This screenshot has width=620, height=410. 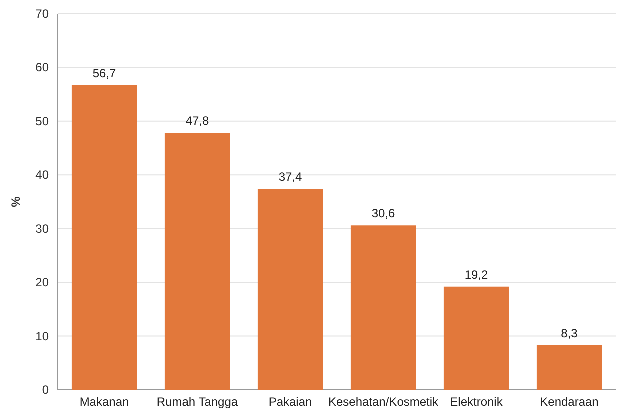 What do you see at coordinates (569, 333) in the screenshot?
I see `data-label: 8,3` at bounding box center [569, 333].